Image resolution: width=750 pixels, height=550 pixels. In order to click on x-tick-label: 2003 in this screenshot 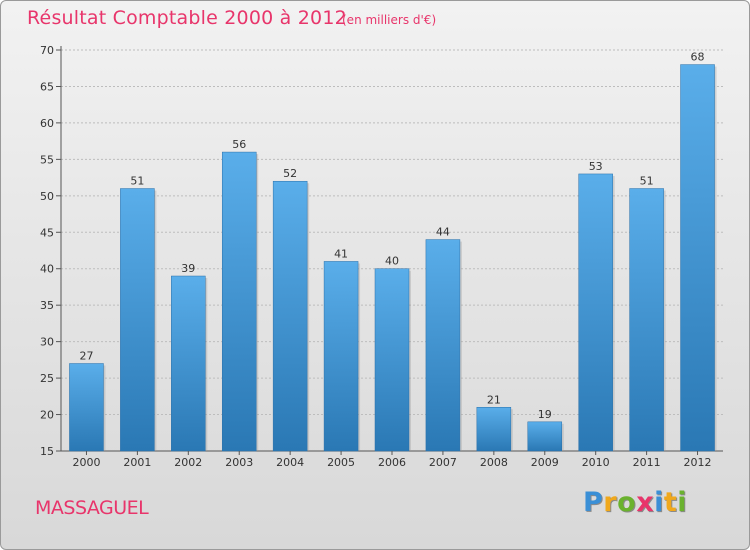, I will do `click(239, 462)`.